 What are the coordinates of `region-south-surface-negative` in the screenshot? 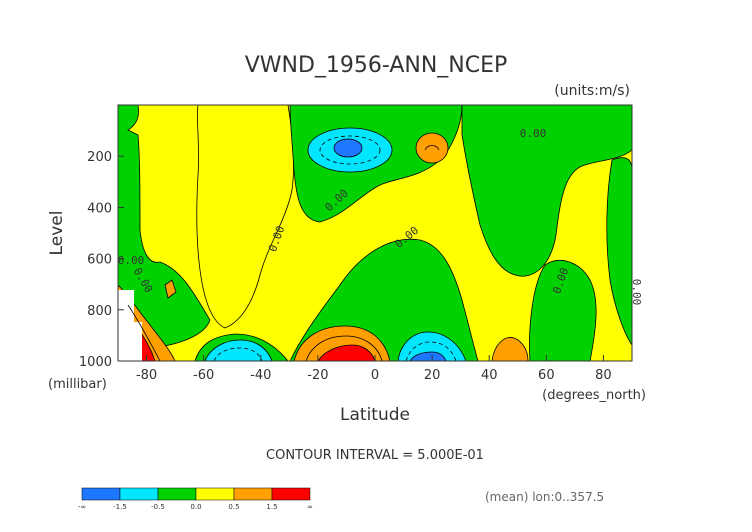 It's located at (238, 350).